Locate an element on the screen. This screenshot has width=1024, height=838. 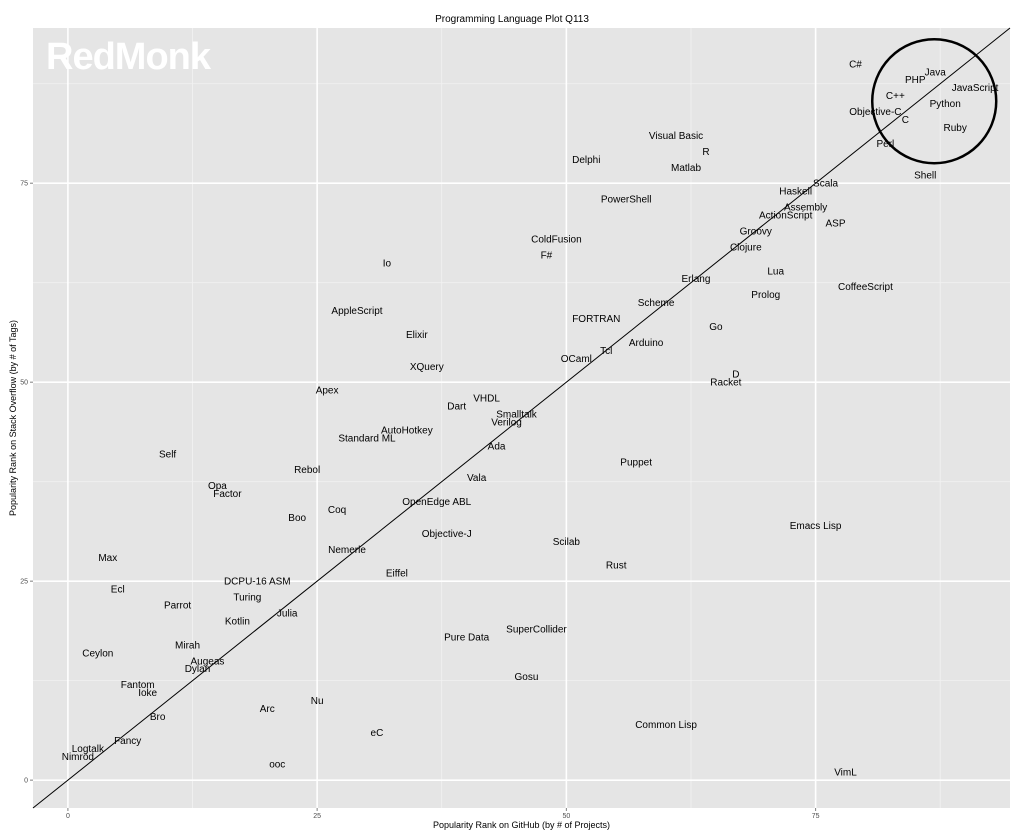
point-label: PHP is located at coordinates (915, 80).